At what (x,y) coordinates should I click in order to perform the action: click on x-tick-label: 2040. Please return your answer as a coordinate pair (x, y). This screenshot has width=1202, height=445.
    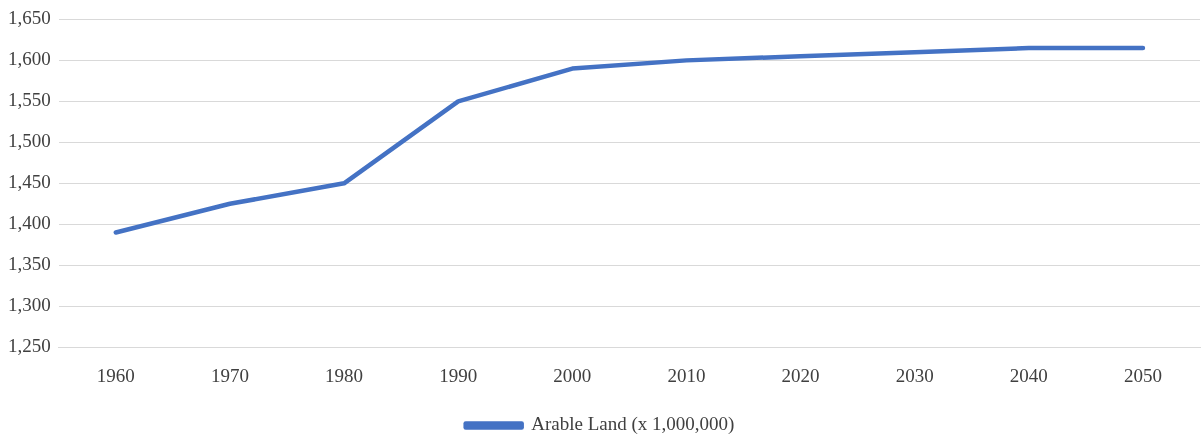
    Looking at the image, I should click on (1028, 375).